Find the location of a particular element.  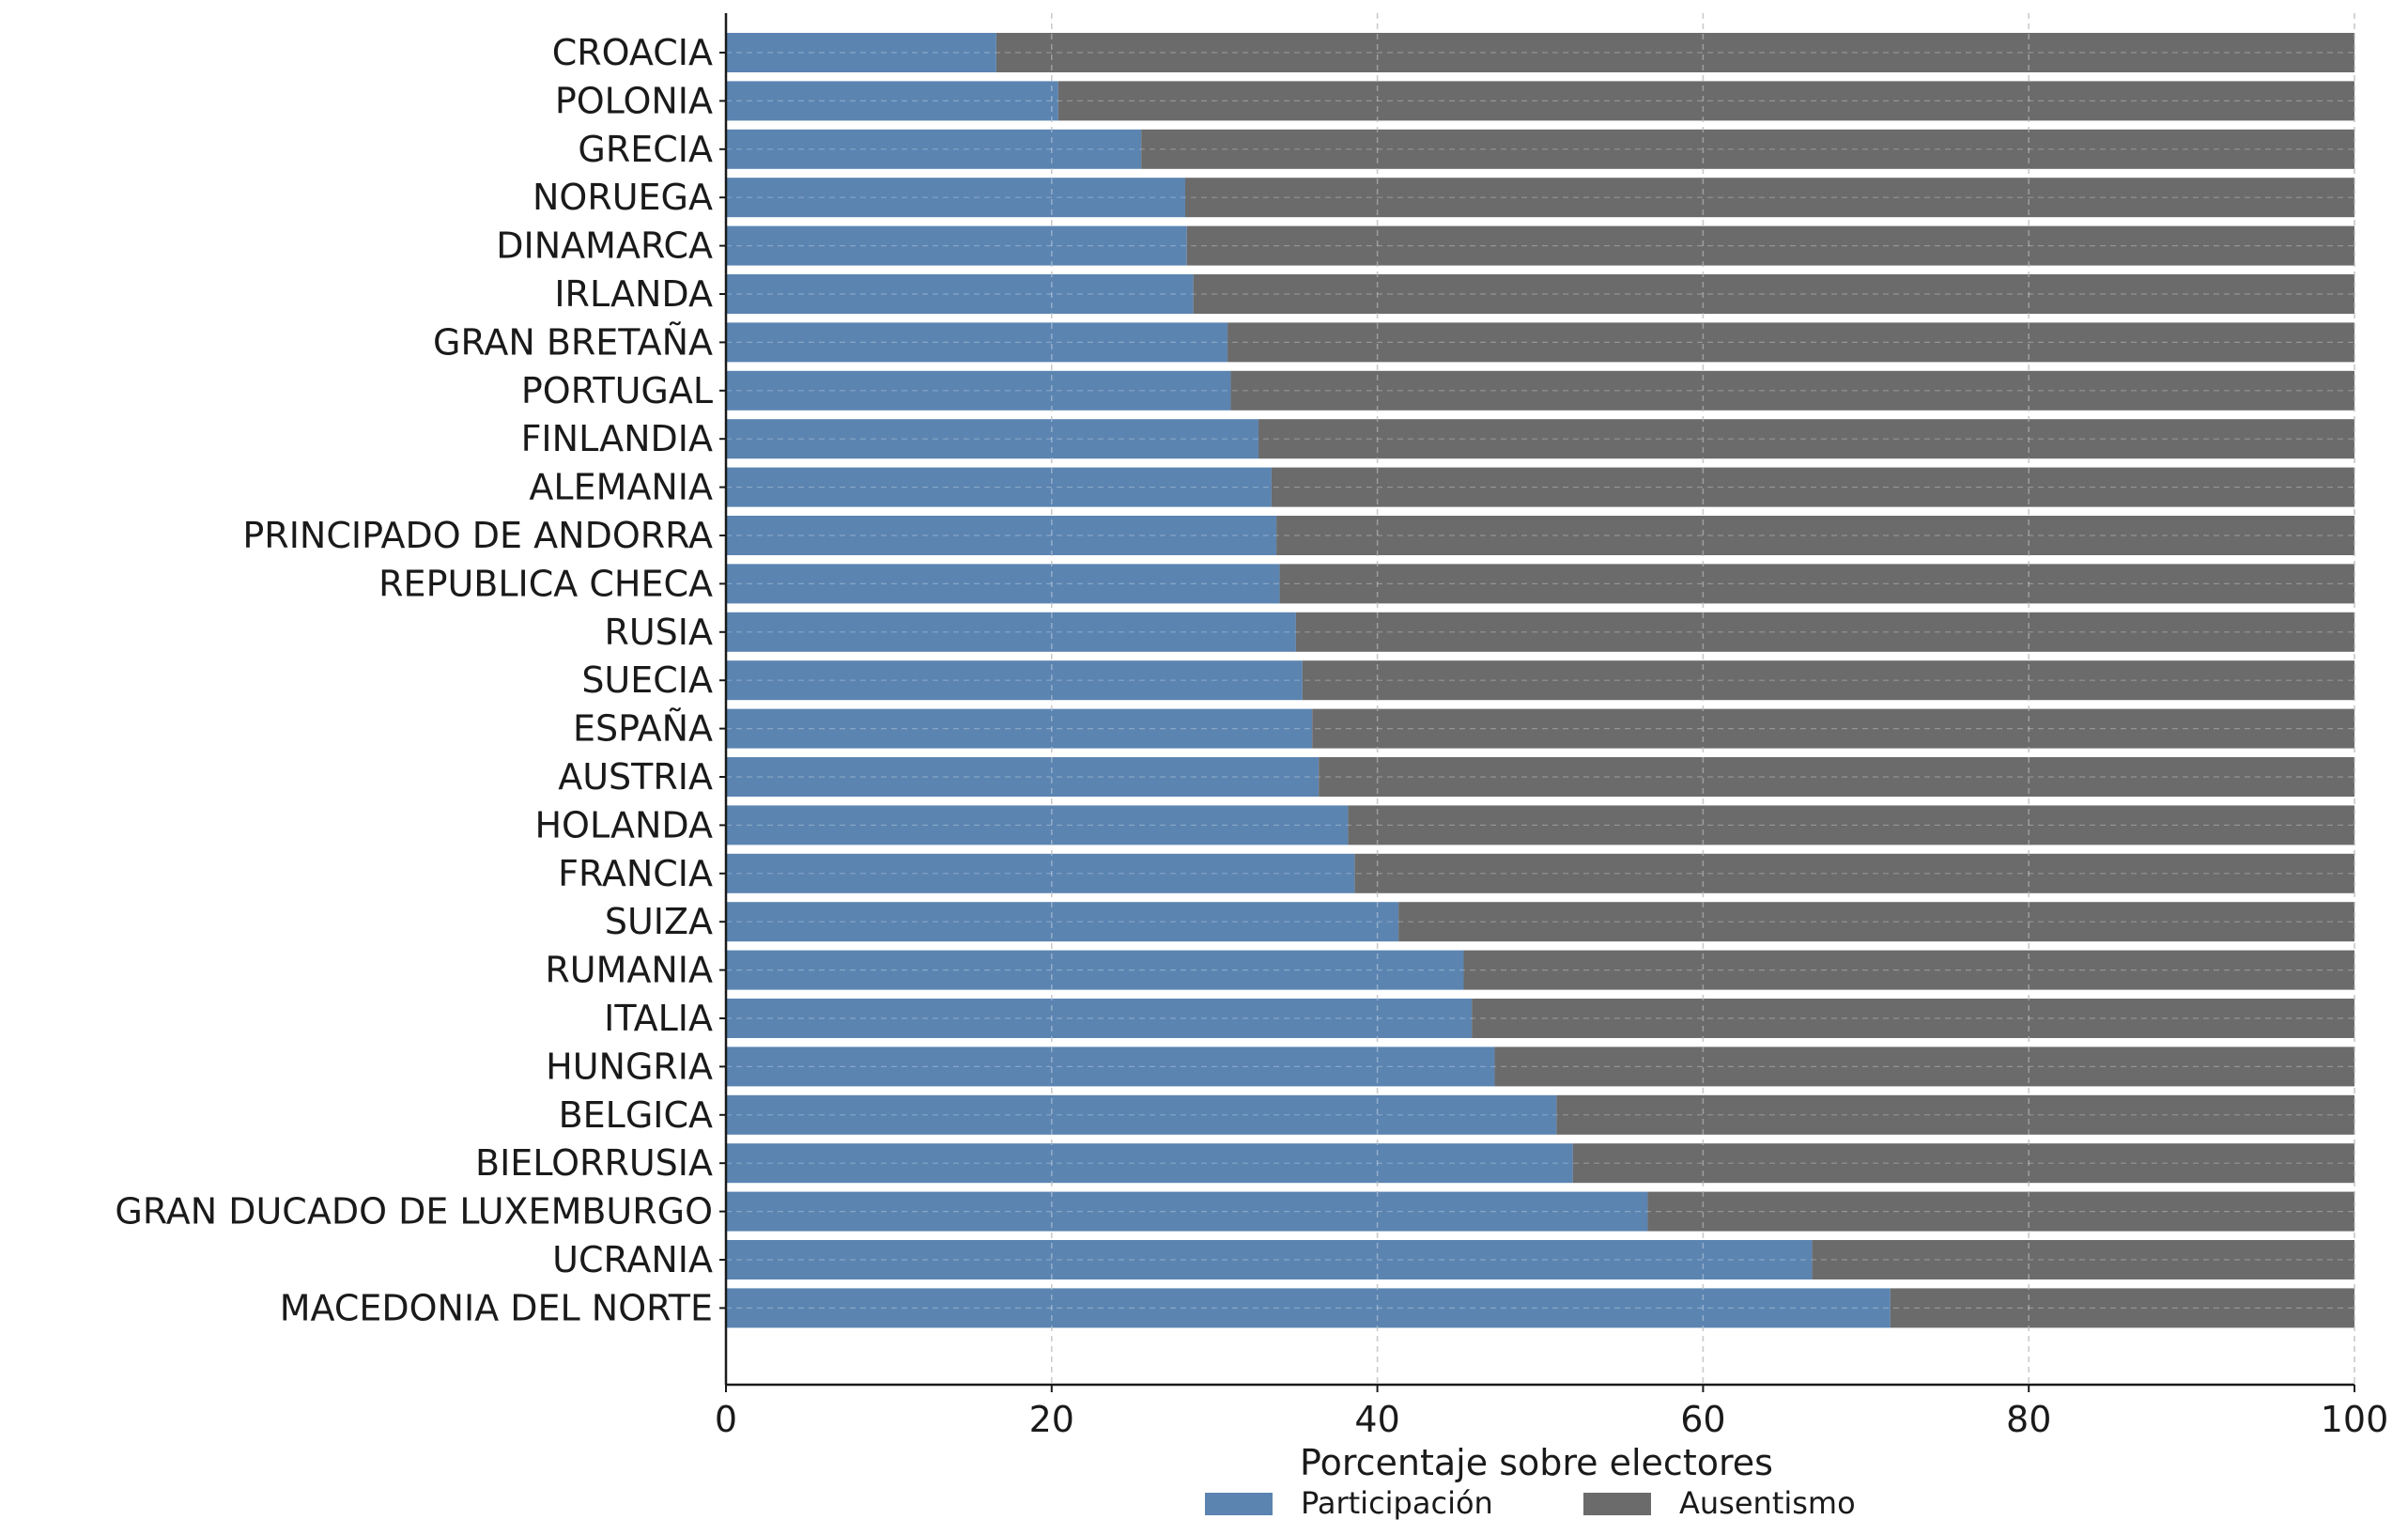

x-tick-label: 40 is located at coordinates (1376, 1419).